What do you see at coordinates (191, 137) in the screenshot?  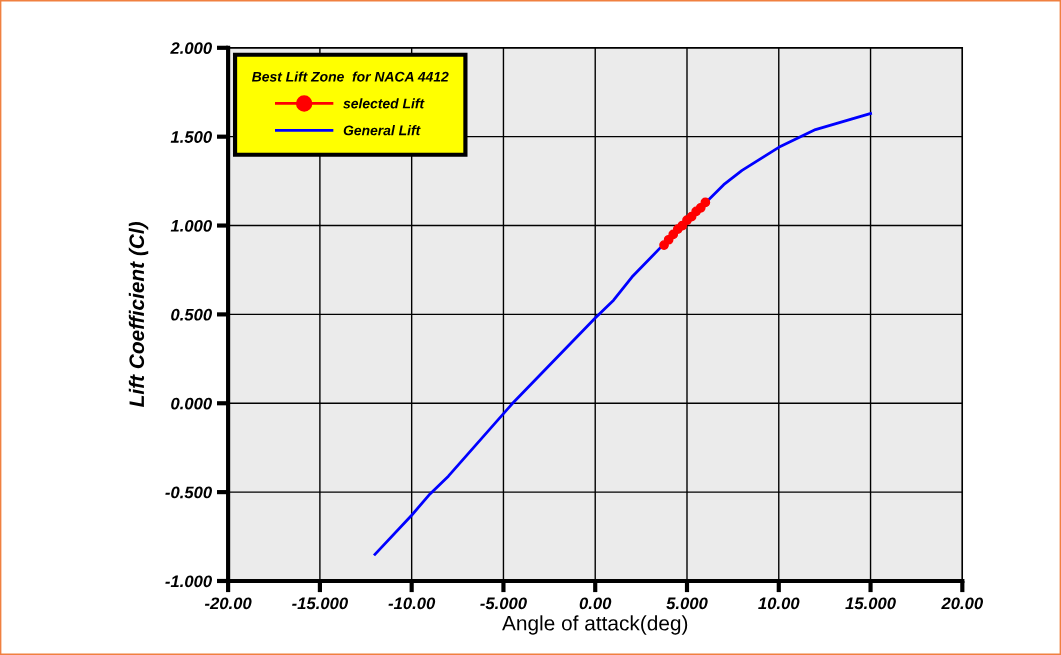 I see `y-tick-label: 1.500` at bounding box center [191, 137].